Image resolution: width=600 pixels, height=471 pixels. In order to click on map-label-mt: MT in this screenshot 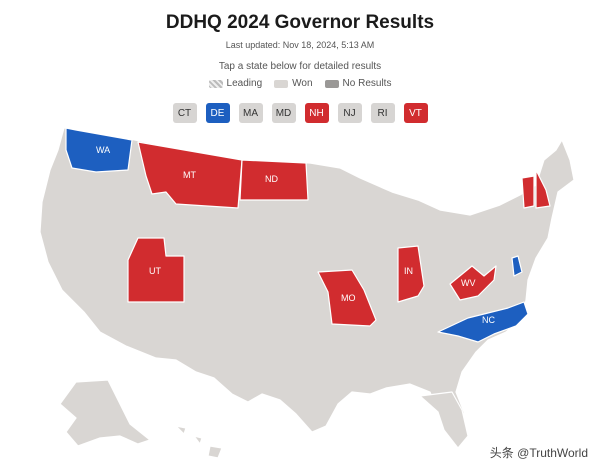, I will do `click(189, 175)`.